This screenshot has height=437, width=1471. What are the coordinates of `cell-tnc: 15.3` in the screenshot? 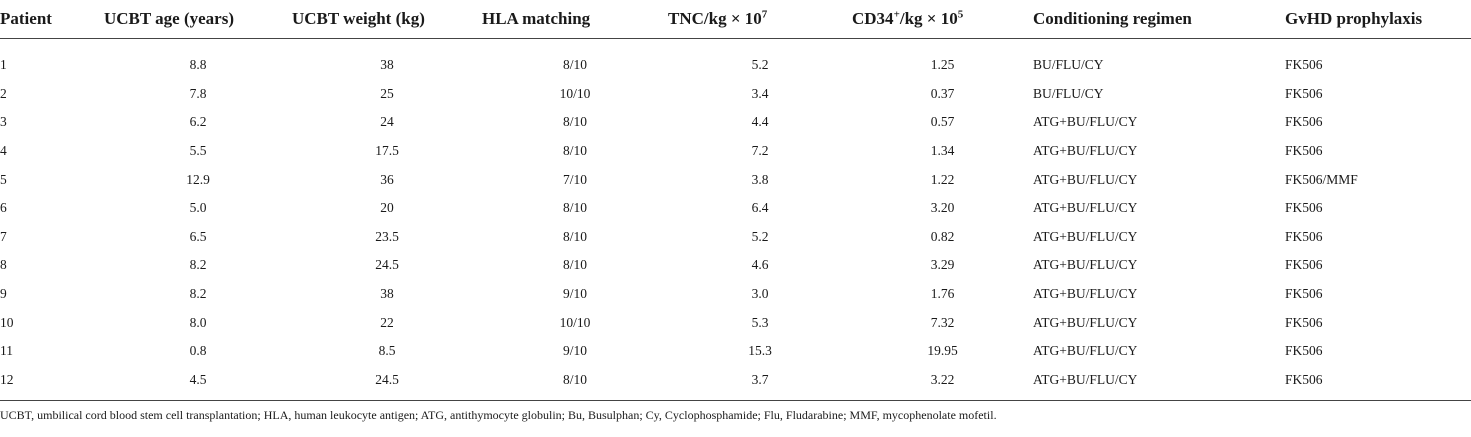 It's located at (760, 351).